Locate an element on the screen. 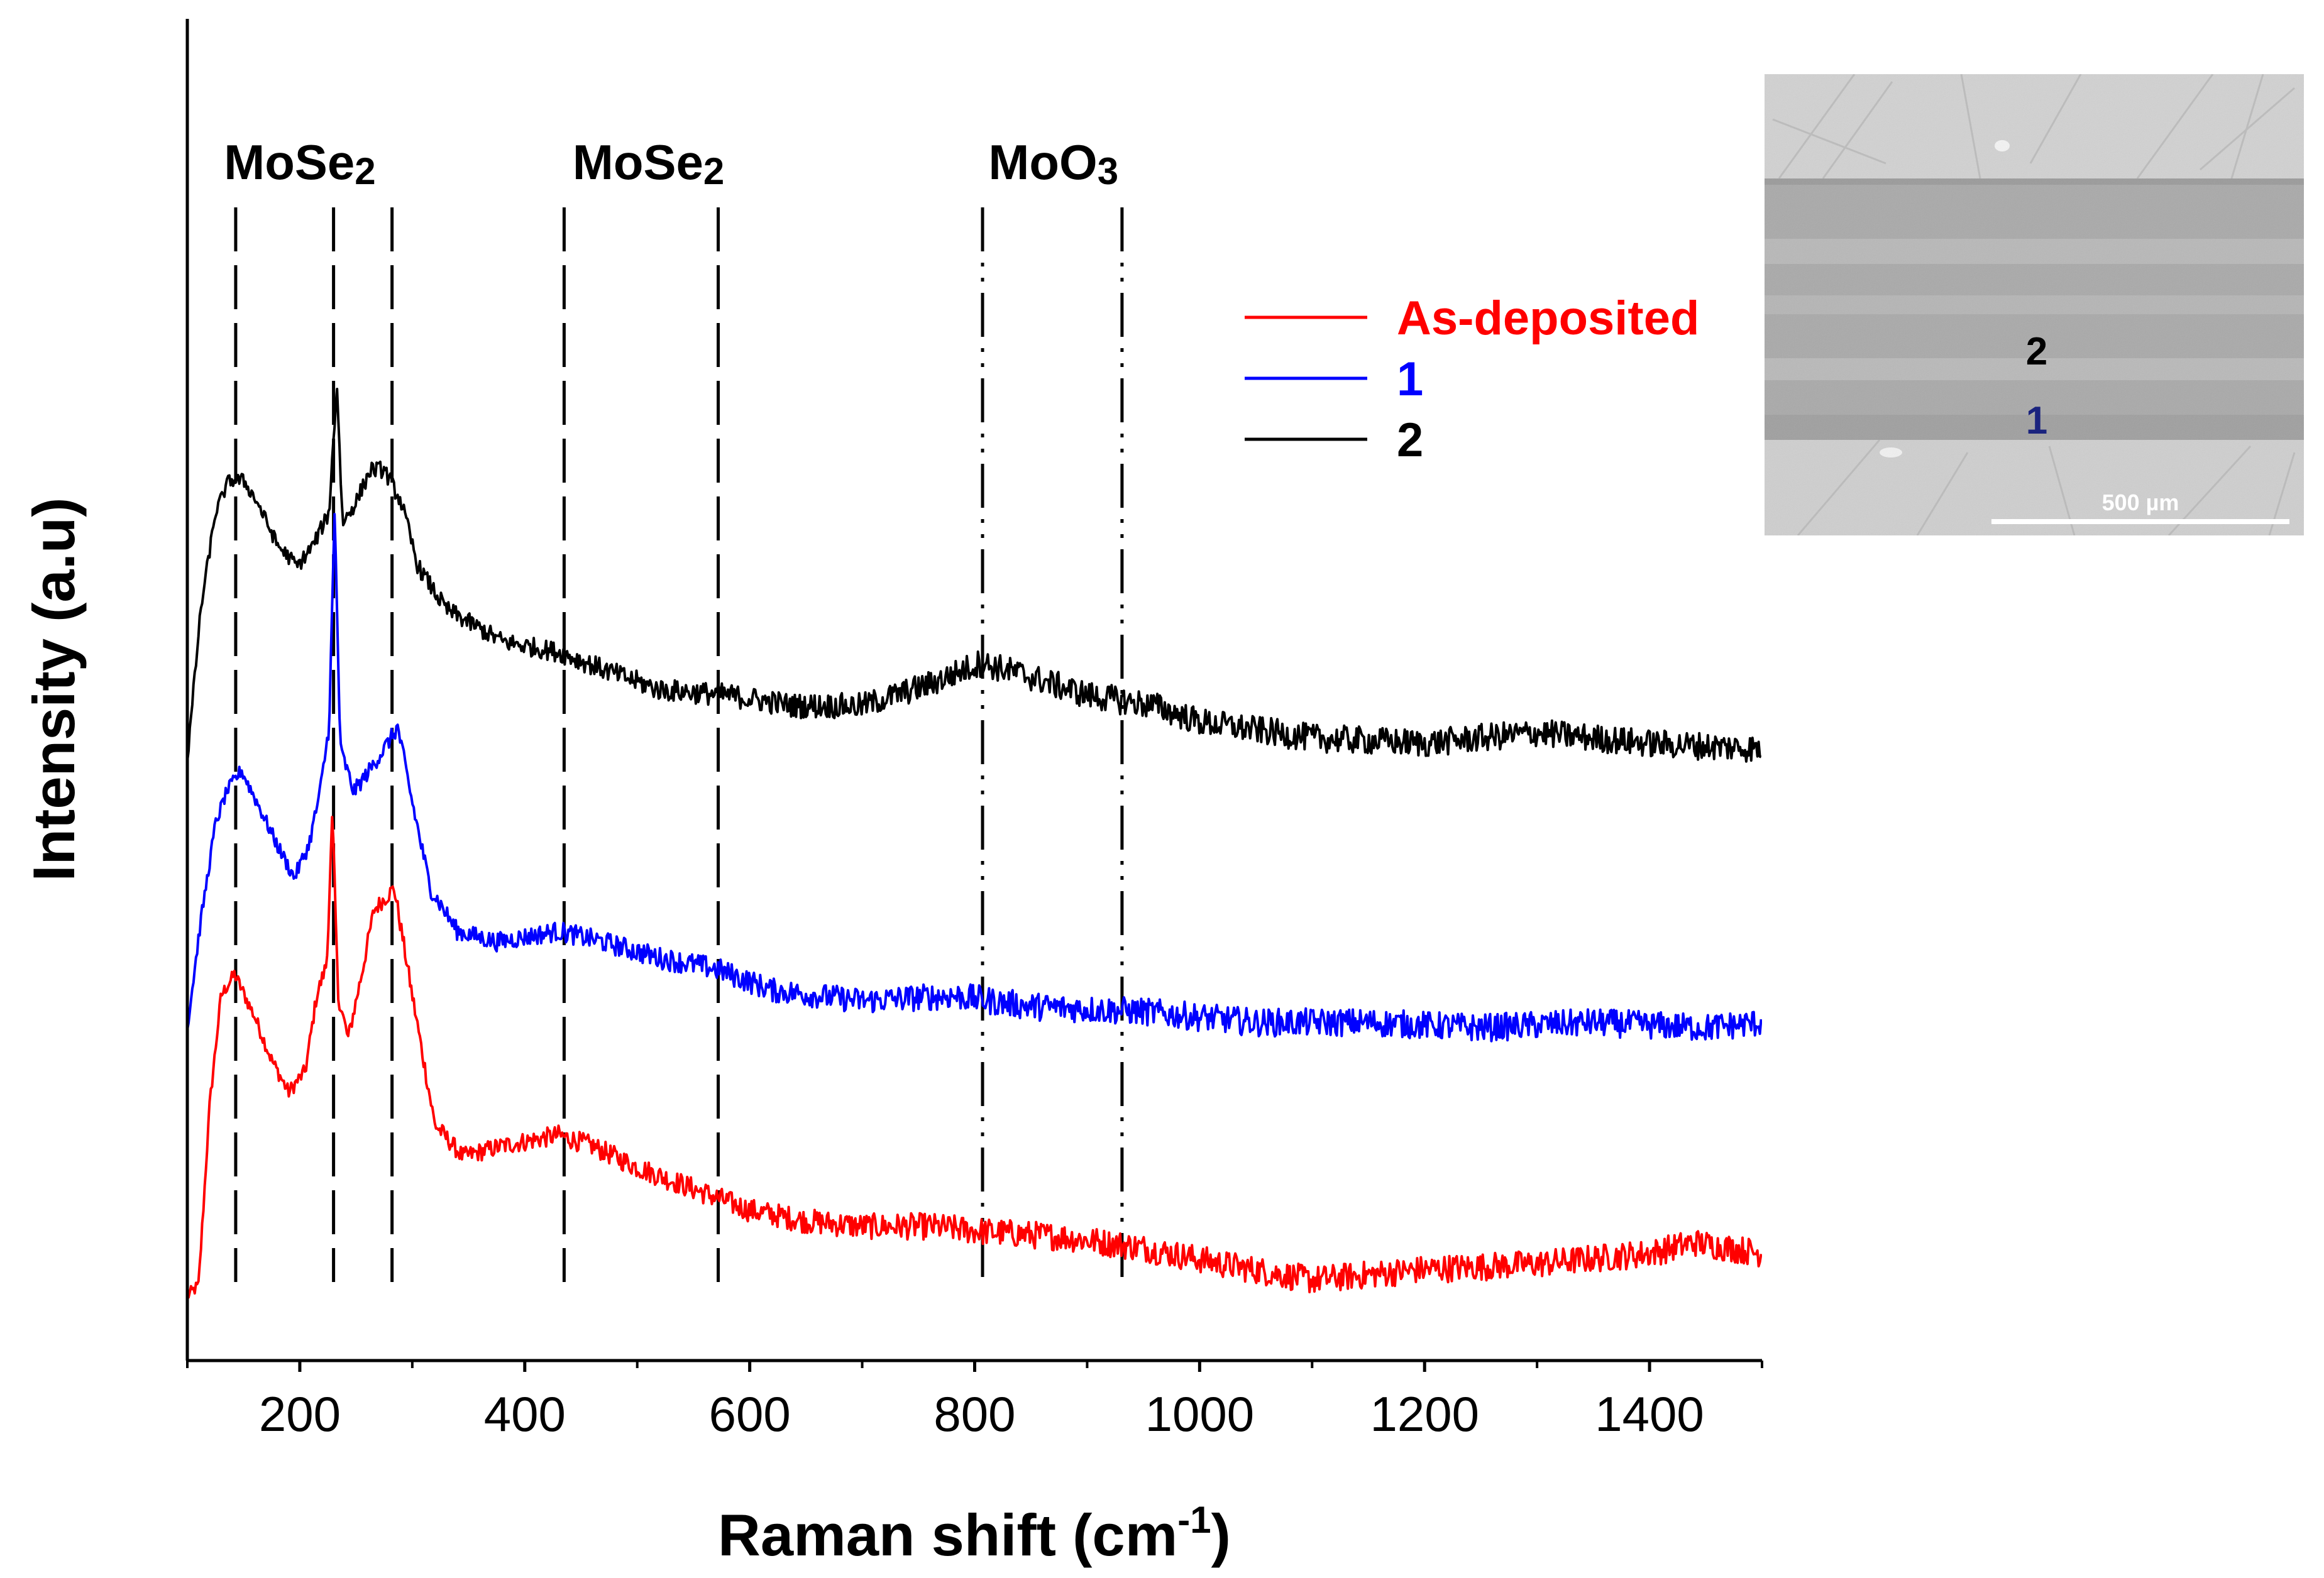 The height and width of the screenshot is (1578, 2324). scale-bar-label: 500 µm is located at coordinates (2140, 502).